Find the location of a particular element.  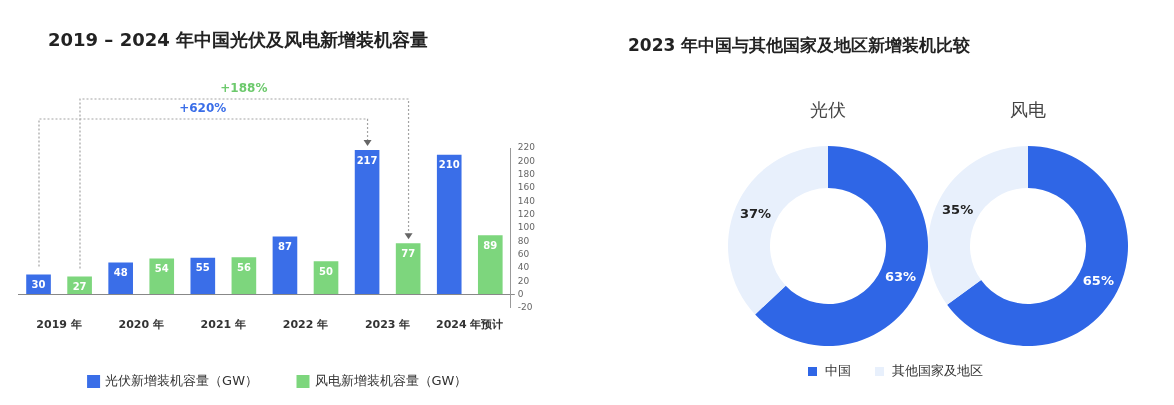

x-tick-label: 2019 年 is located at coordinates (59, 325).